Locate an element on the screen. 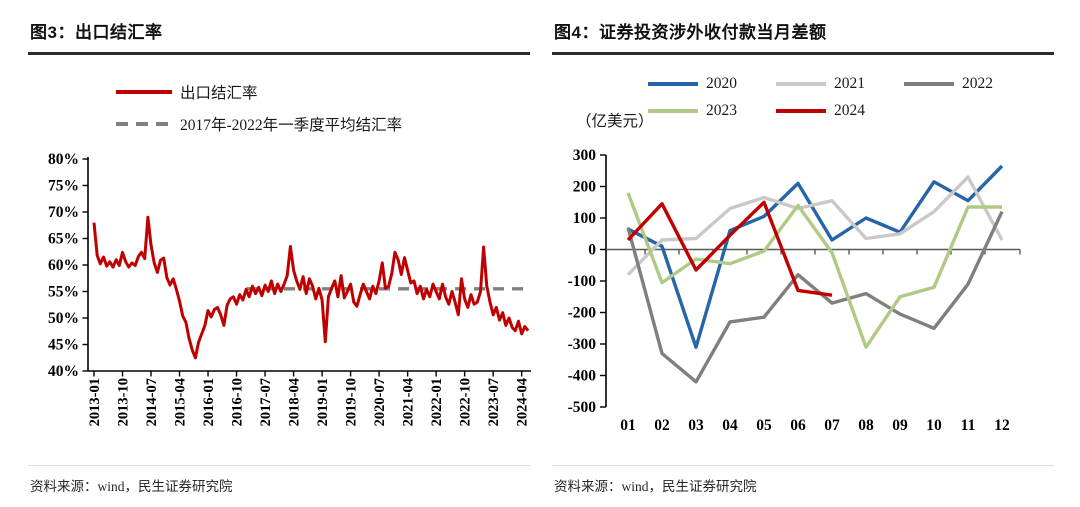 This screenshot has width=1080, height=507. fig4-series-line-2023 is located at coordinates (814, 270).